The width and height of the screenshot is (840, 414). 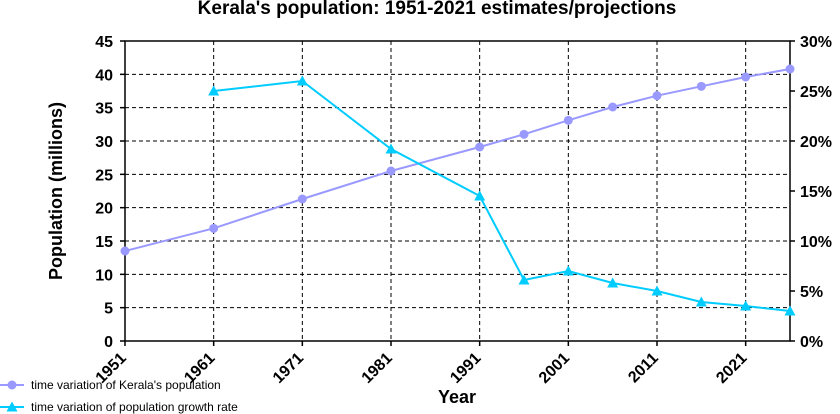 What do you see at coordinates (816, 42) in the screenshot?
I see `right-tick-label: 30%` at bounding box center [816, 42].